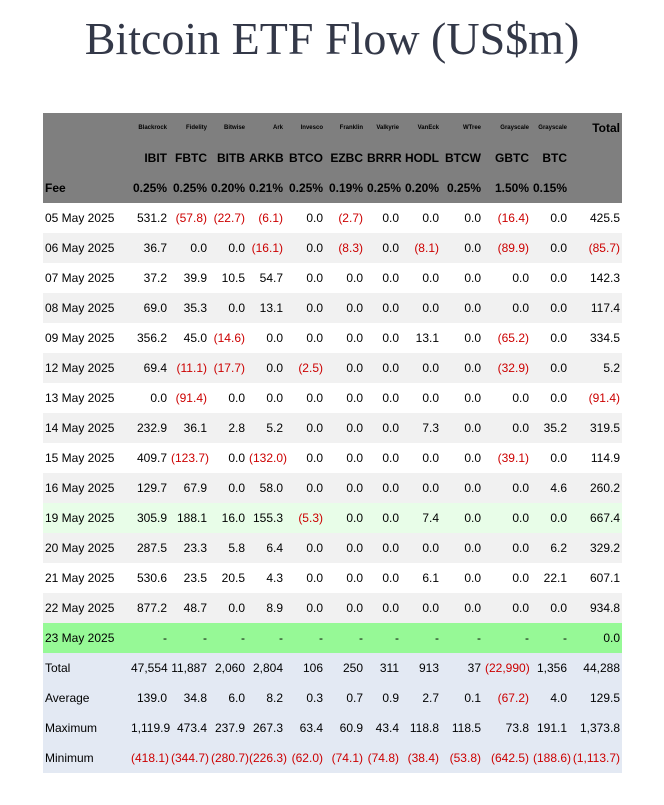 The image size is (664, 805). Describe the element at coordinates (228, 158) in the screenshot. I see `ticker-label: BITB` at that location.